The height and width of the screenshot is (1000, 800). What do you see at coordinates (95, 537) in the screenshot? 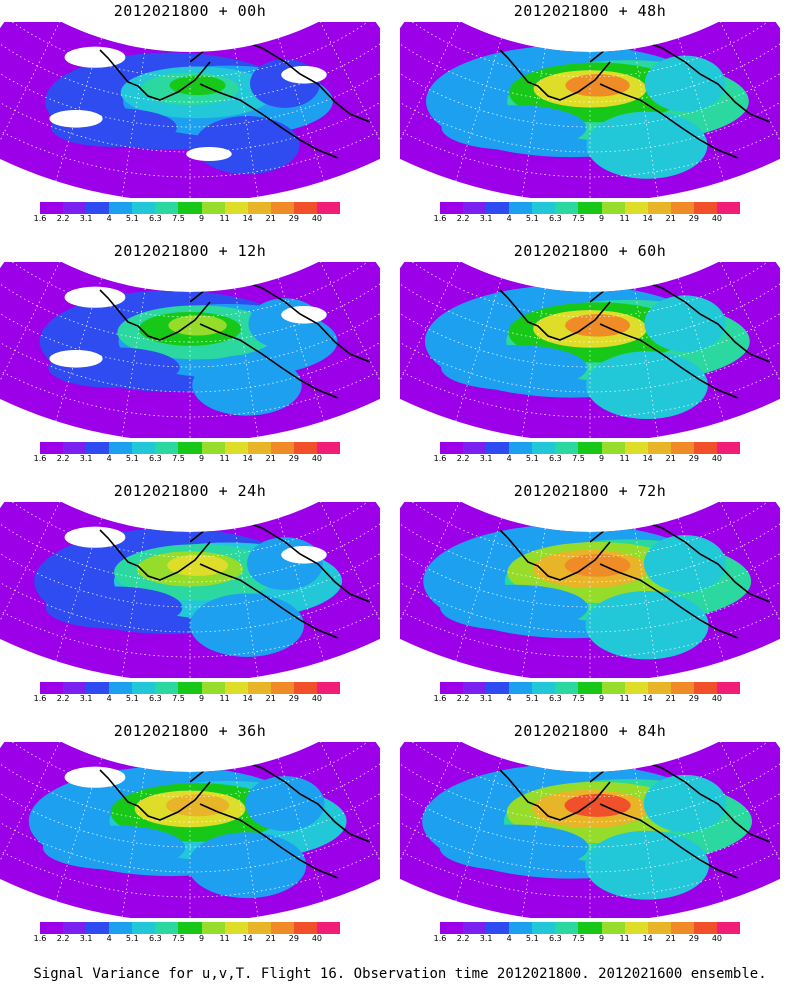
I see `missing-data-region` at bounding box center [95, 537].